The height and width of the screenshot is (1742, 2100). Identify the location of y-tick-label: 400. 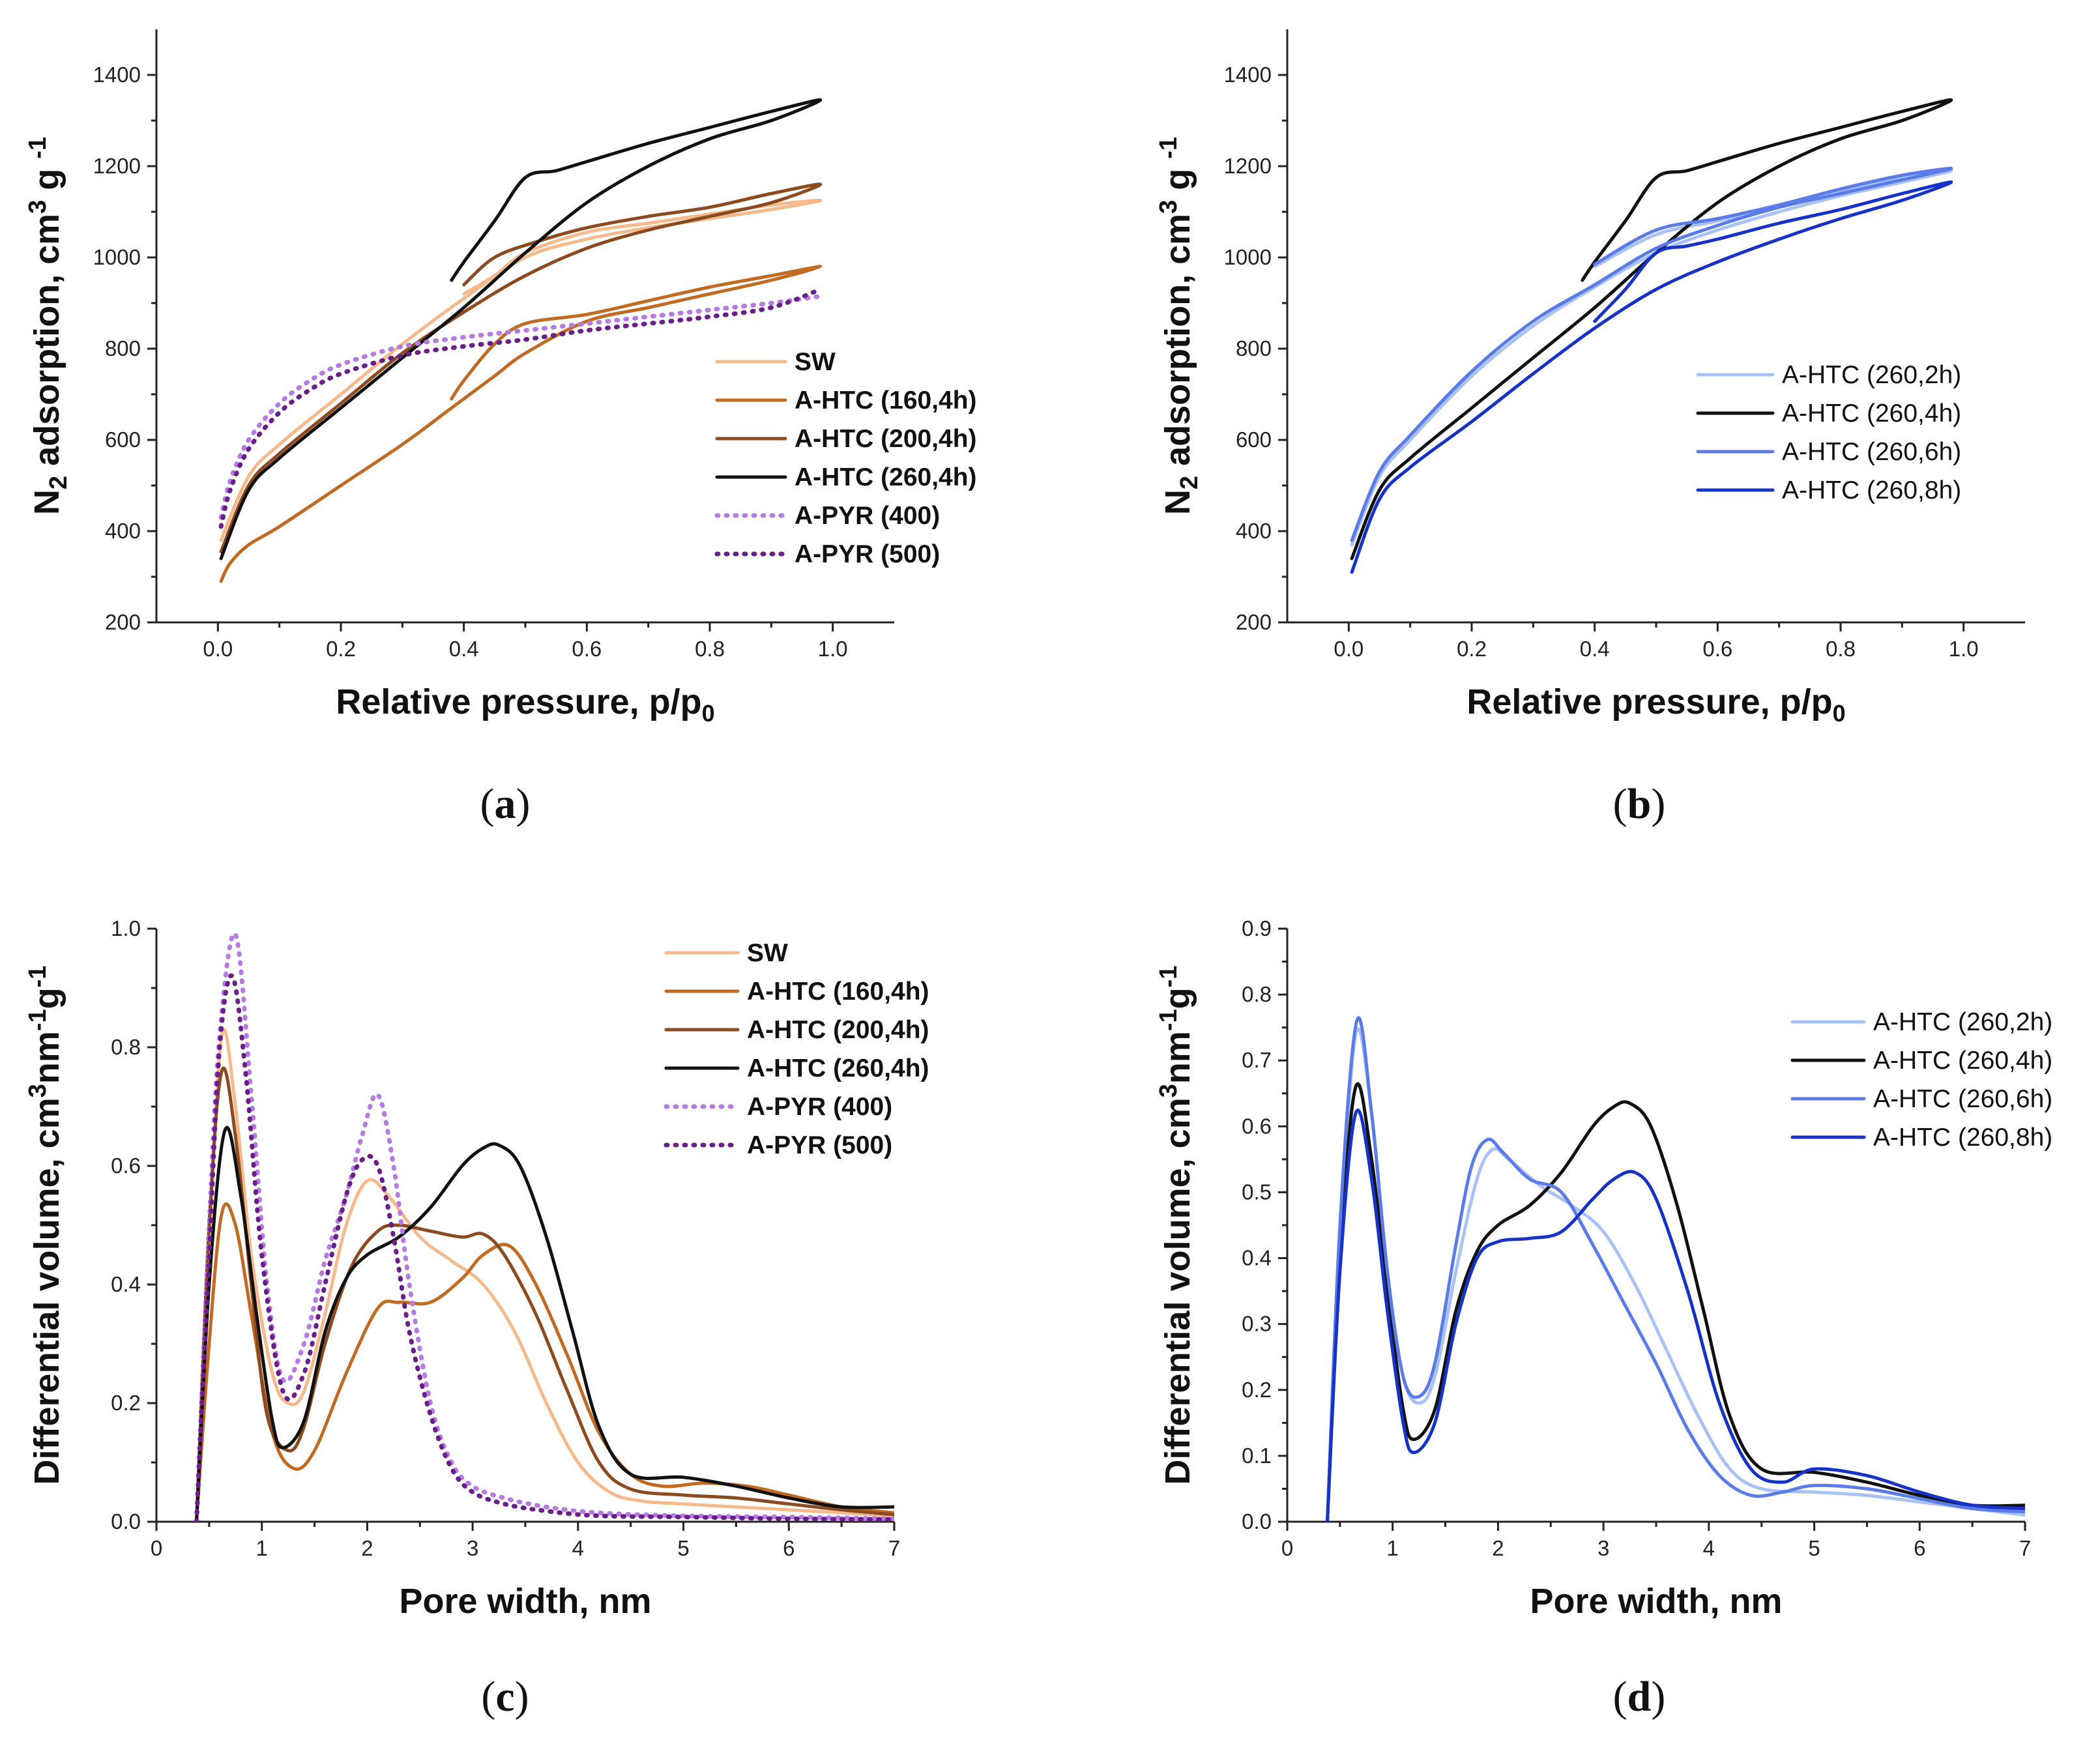
(1254, 531).